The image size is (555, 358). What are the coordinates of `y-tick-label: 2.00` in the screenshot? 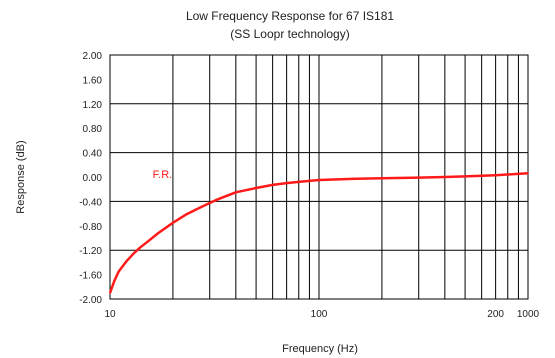 It's located at (93, 56).